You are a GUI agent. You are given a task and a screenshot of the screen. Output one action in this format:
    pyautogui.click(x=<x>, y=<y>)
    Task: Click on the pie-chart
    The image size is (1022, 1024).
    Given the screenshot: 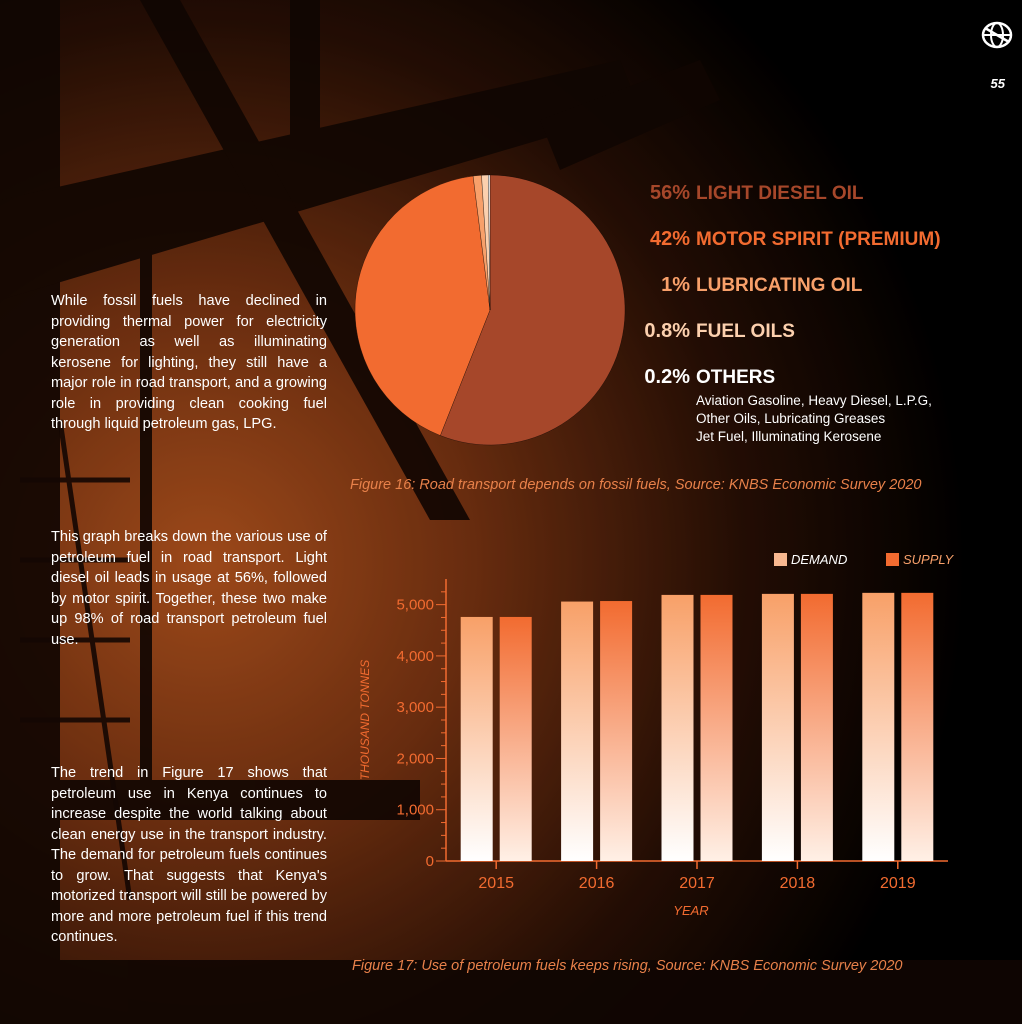 What is the action you would take?
    pyautogui.click(x=490, y=310)
    